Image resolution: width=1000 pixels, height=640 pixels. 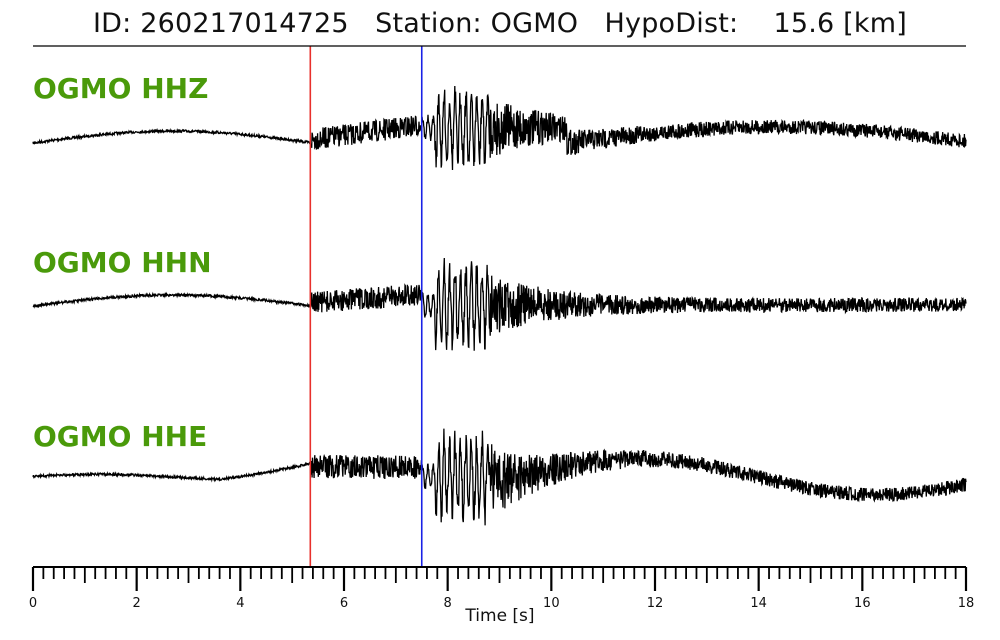 What do you see at coordinates (112, 23) in the screenshot?
I see `id-label: ID:` at bounding box center [112, 23].